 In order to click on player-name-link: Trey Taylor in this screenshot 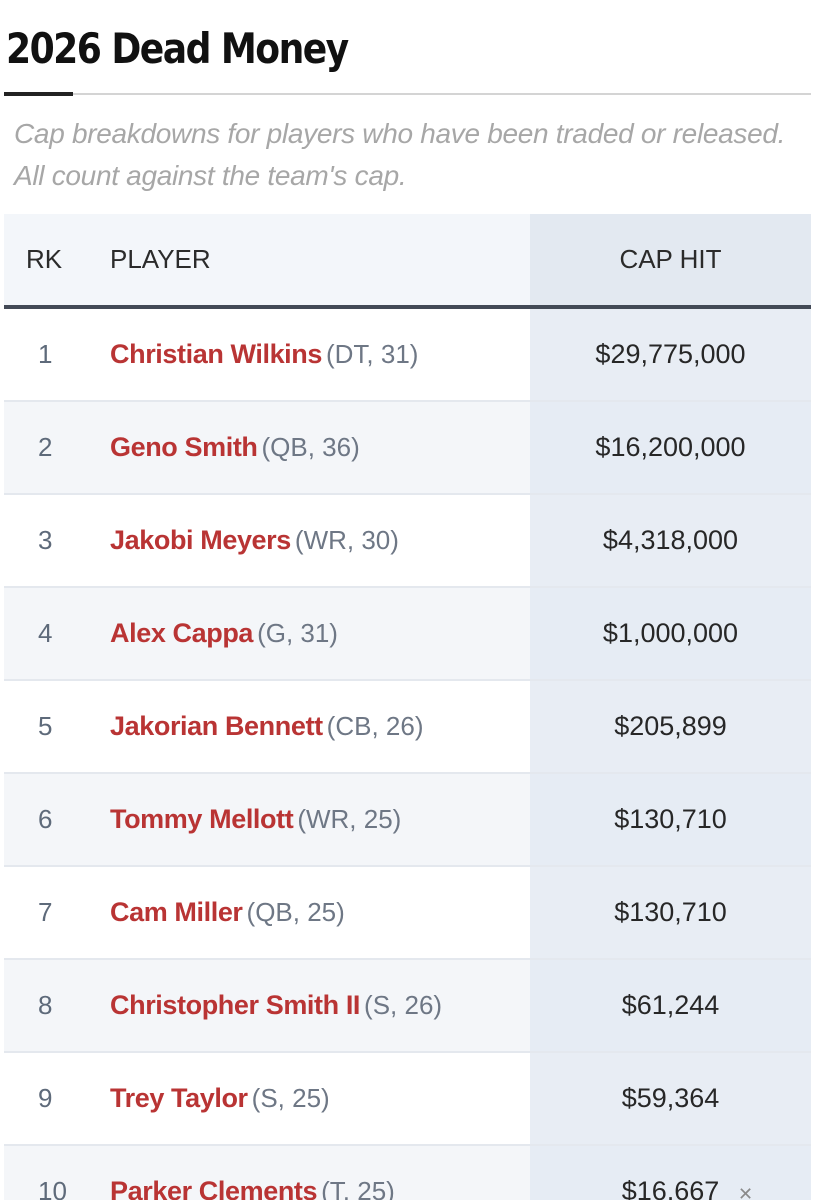, I will do `click(179, 1098)`.